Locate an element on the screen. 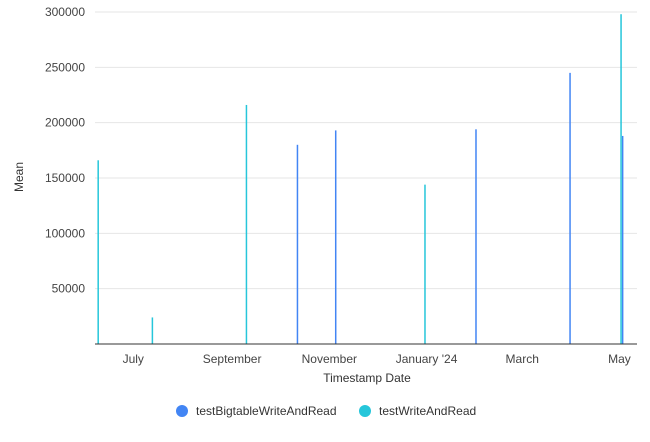 The width and height of the screenshot is (650, 442). x-axis-title: Timestamp Date is located at coordinates (367, 378).